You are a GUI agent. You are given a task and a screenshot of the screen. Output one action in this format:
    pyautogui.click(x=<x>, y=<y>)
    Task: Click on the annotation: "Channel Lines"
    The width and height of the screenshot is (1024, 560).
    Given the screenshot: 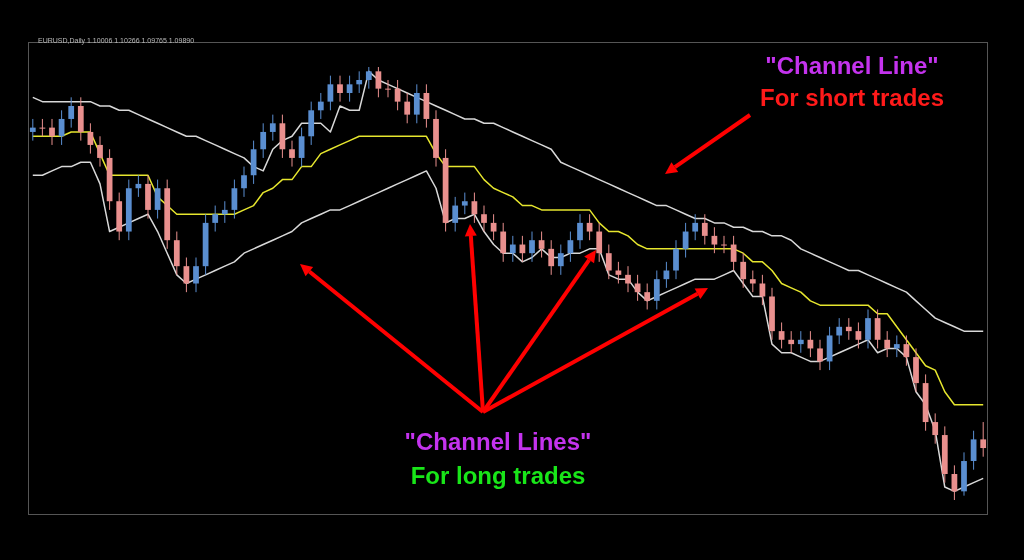 What is the action you would take?
    pyautogui.click(x=498, y=442)
    